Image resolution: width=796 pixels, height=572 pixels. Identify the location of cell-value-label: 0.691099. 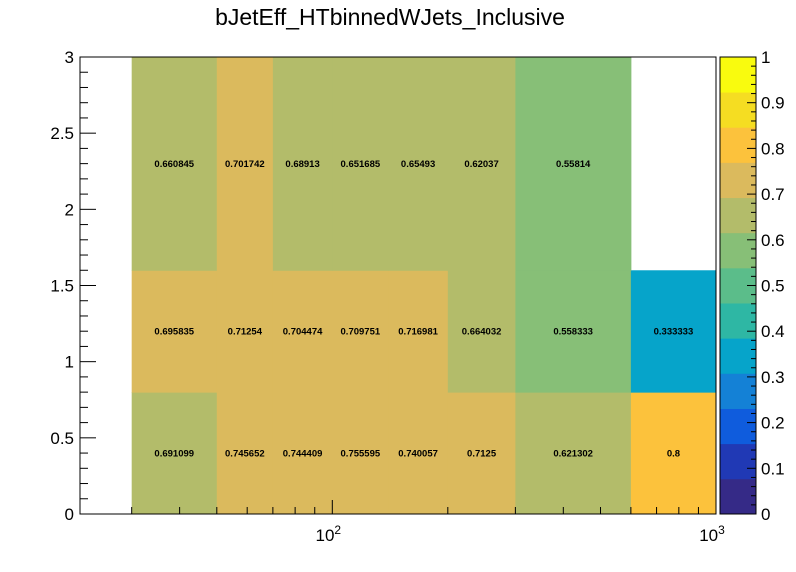
(174, 454).